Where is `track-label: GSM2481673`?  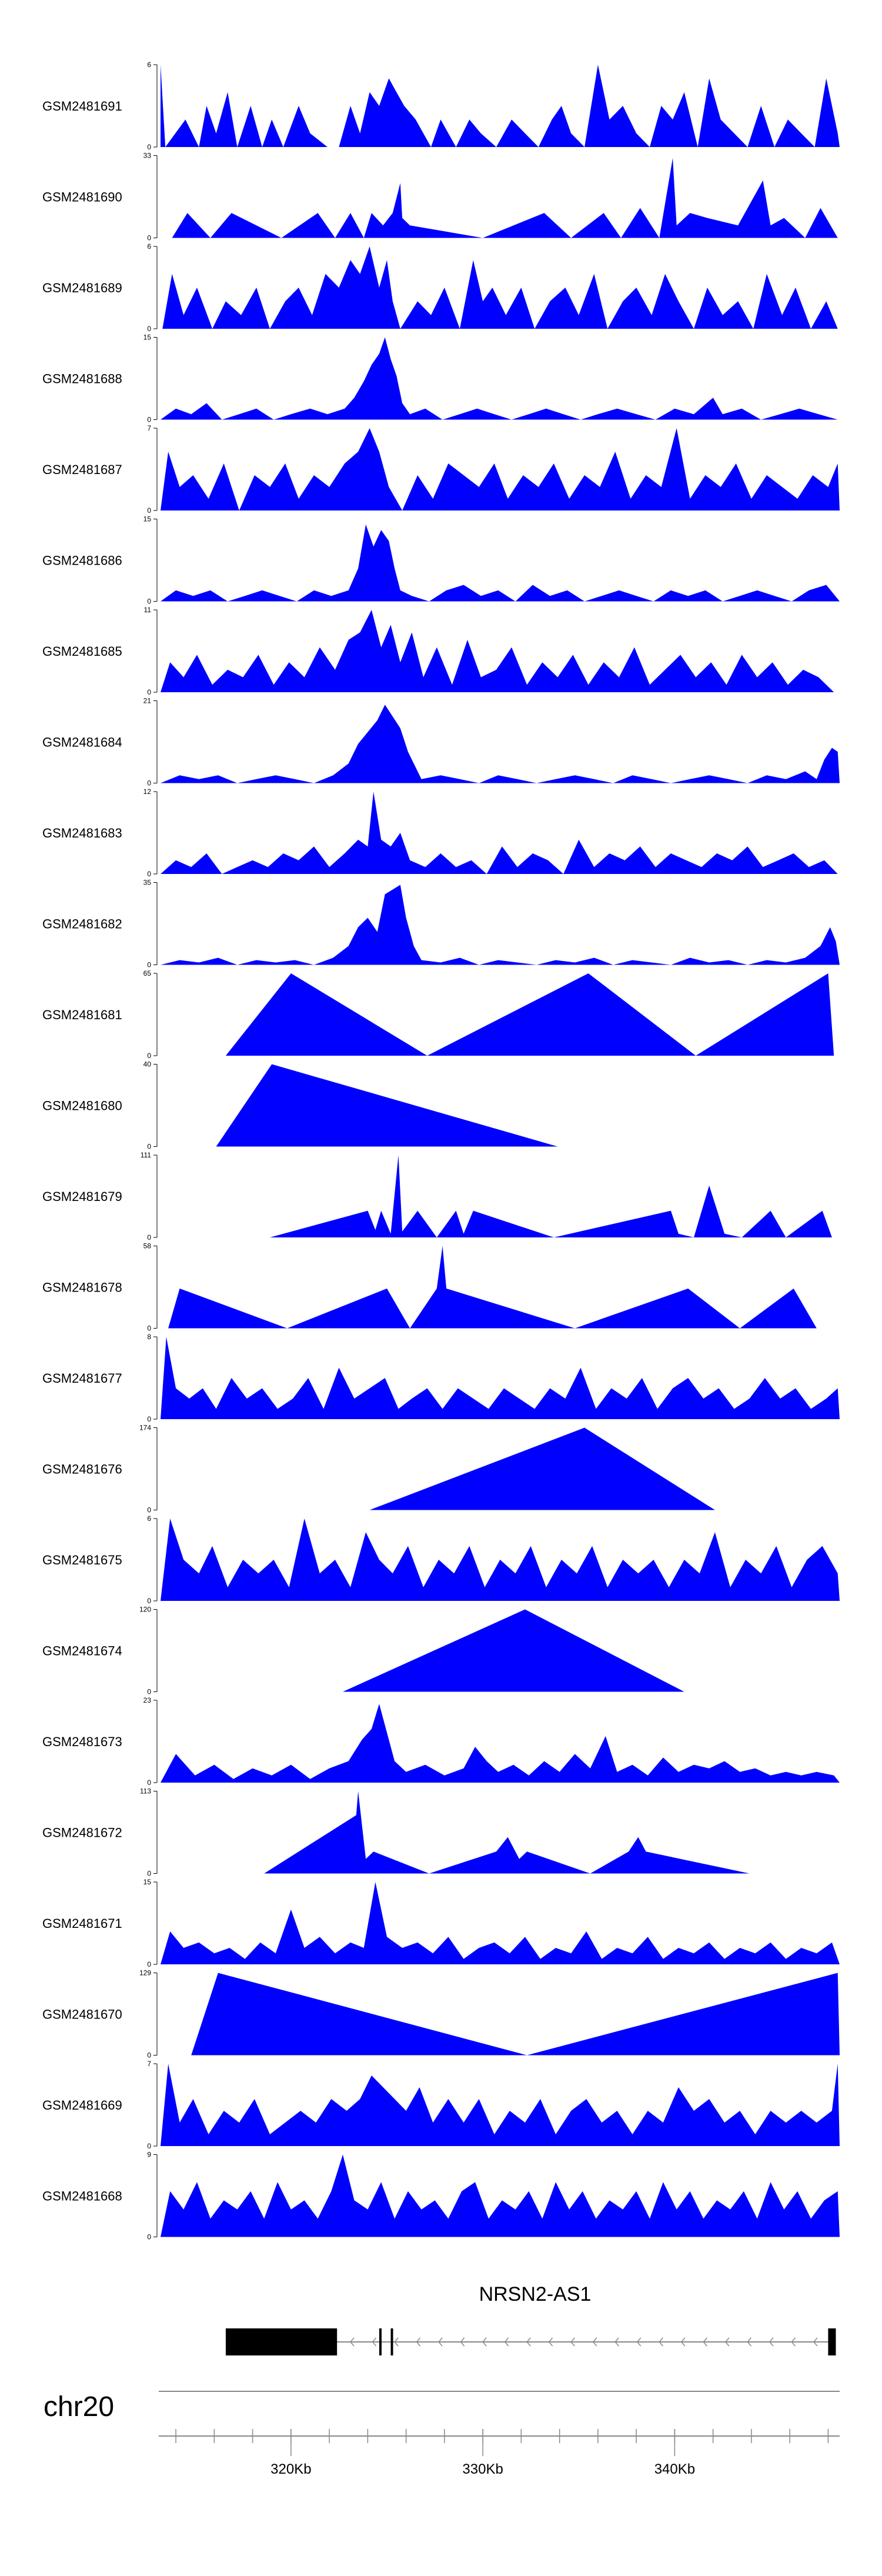 track-label: GSM2481673 is located at coordinates (82, 1741).